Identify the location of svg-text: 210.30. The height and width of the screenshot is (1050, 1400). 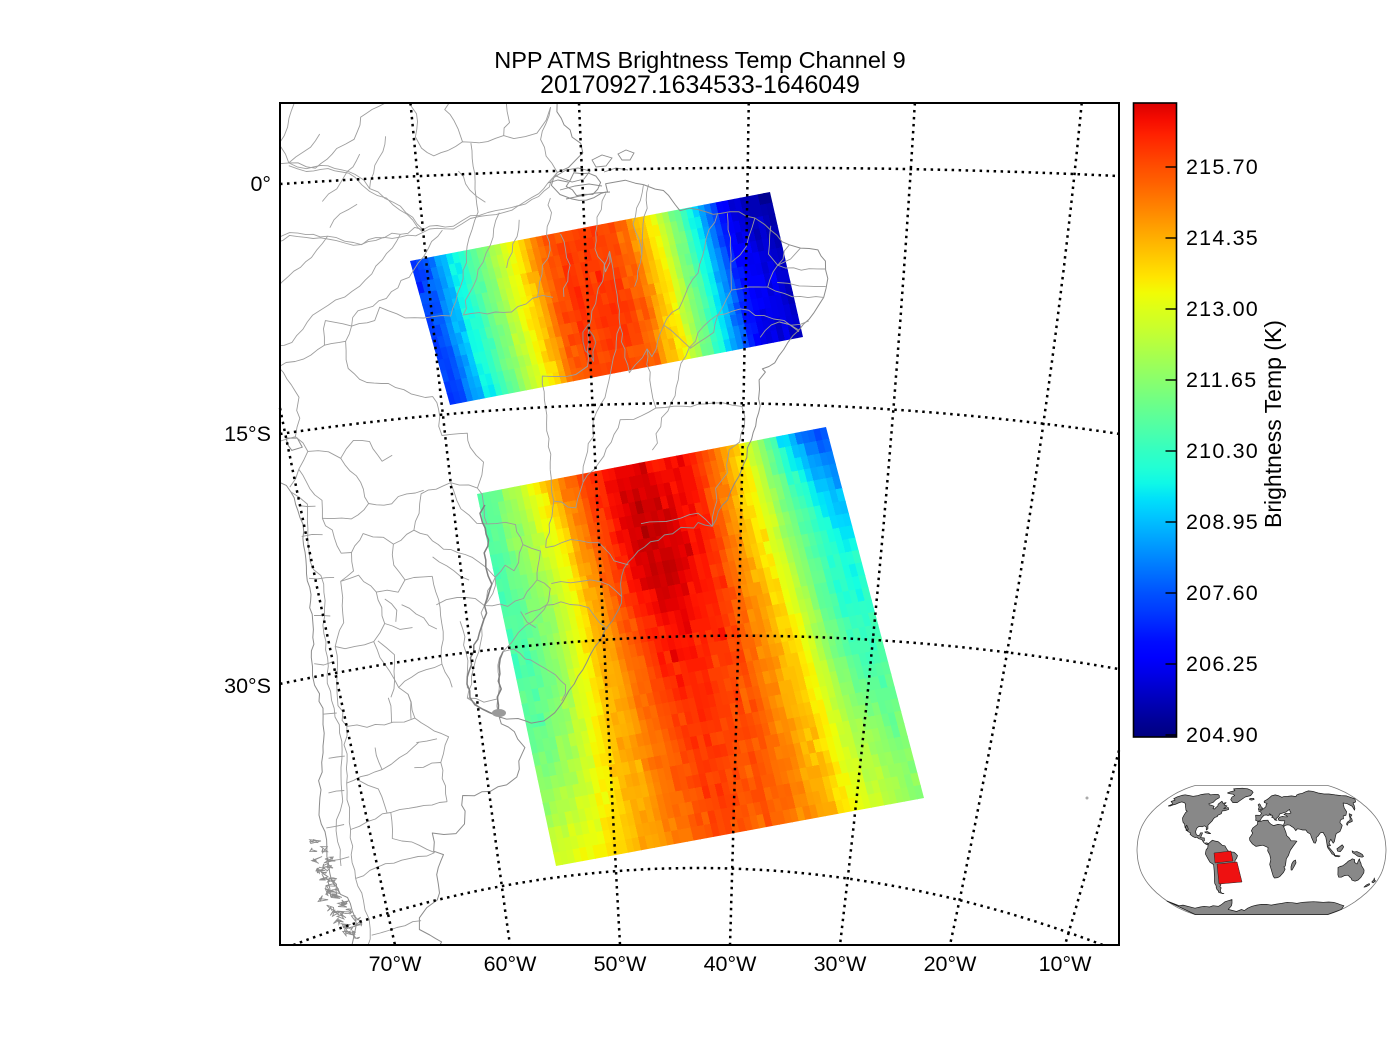
(1222, 451).